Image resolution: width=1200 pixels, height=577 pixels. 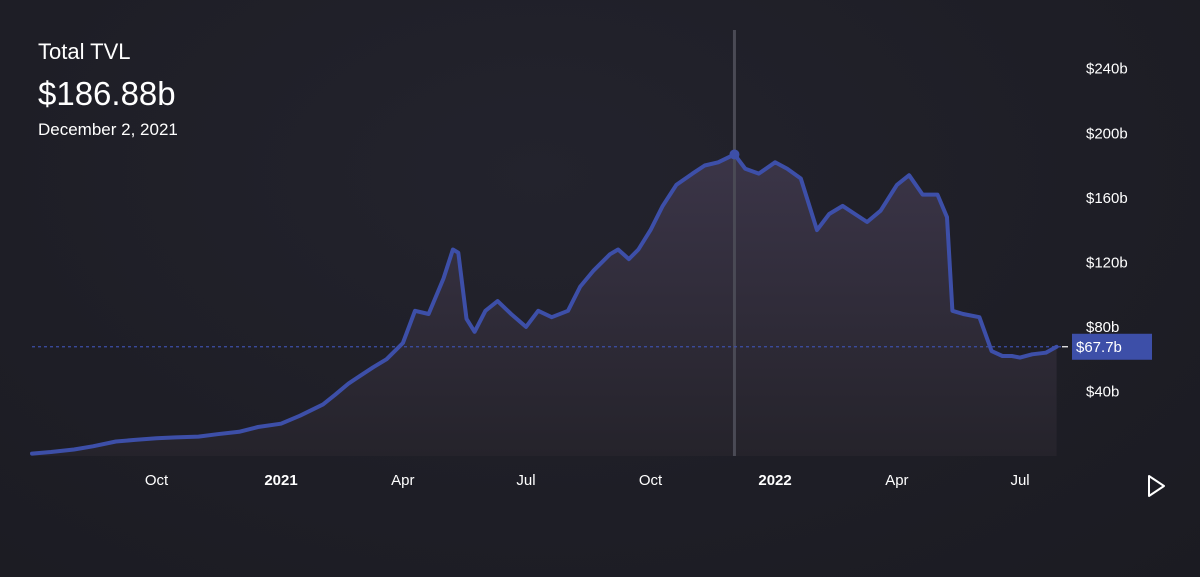 What do you see at coordinates (280, 480) in the screenshot?
I see `x-tick-label: 2021` at bounding box center [280, 480].